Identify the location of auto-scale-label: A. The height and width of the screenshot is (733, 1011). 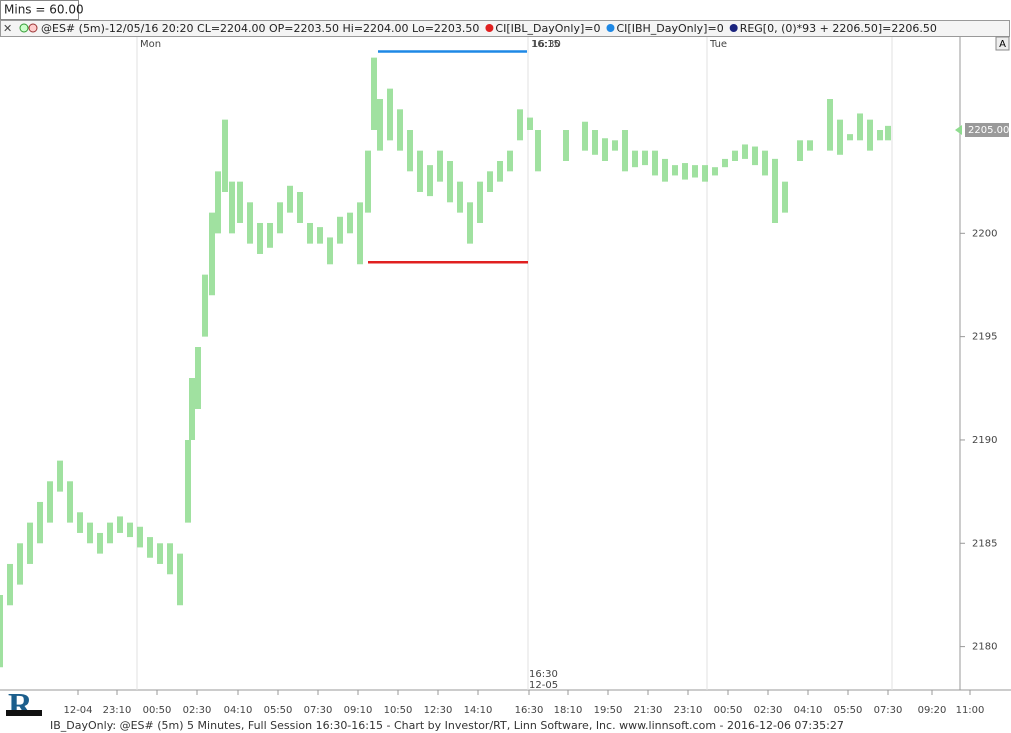
(1002, 44).